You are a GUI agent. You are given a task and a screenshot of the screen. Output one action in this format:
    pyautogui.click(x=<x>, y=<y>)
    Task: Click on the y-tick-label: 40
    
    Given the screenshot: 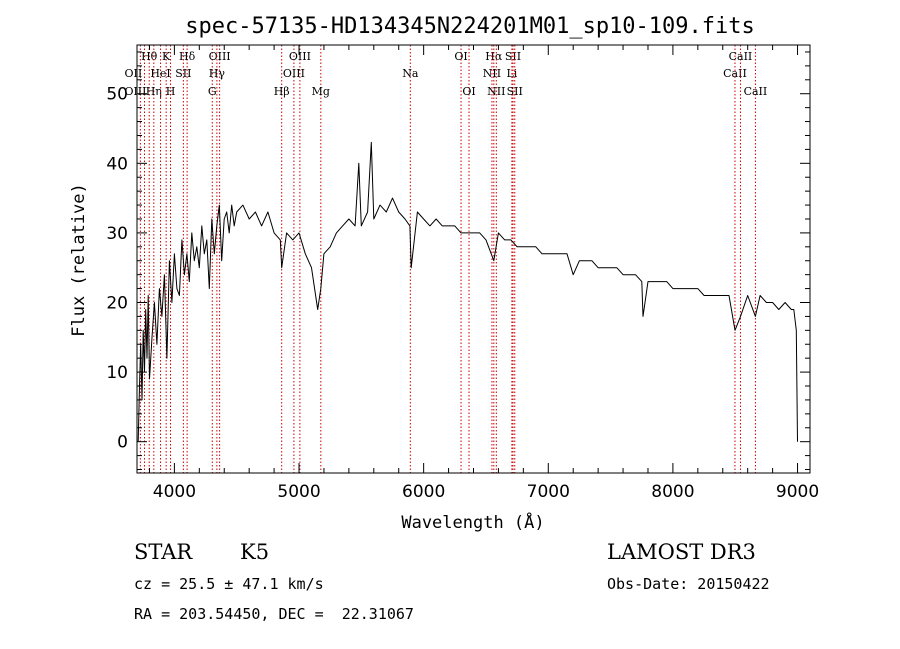 What is the action you would take?
    pyautogui.click(x=117, y=164)
    